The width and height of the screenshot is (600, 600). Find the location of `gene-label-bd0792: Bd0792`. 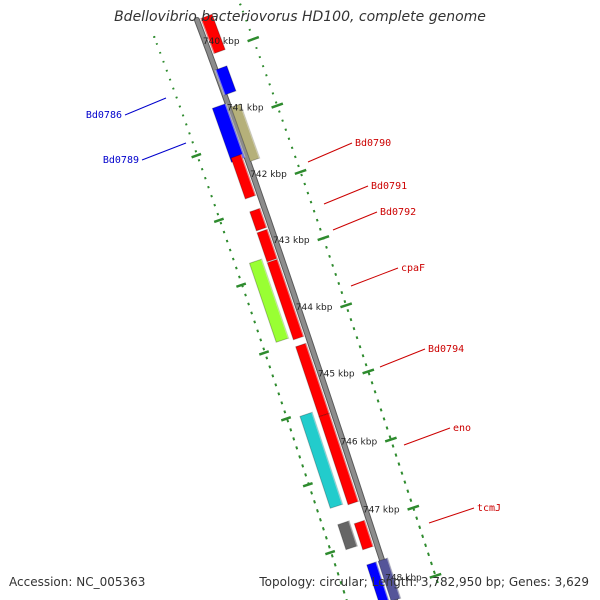

gene-label-bd0792: Bd0792 is located at coordinates (398, 212).